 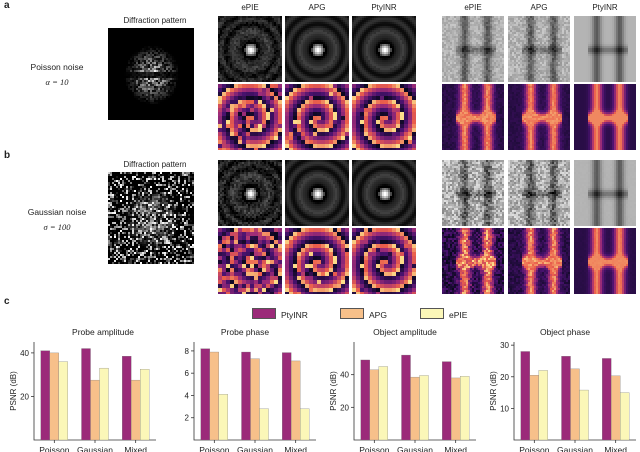 I want to click on object-amplitude-apg-b, so click(x=539, y=193).